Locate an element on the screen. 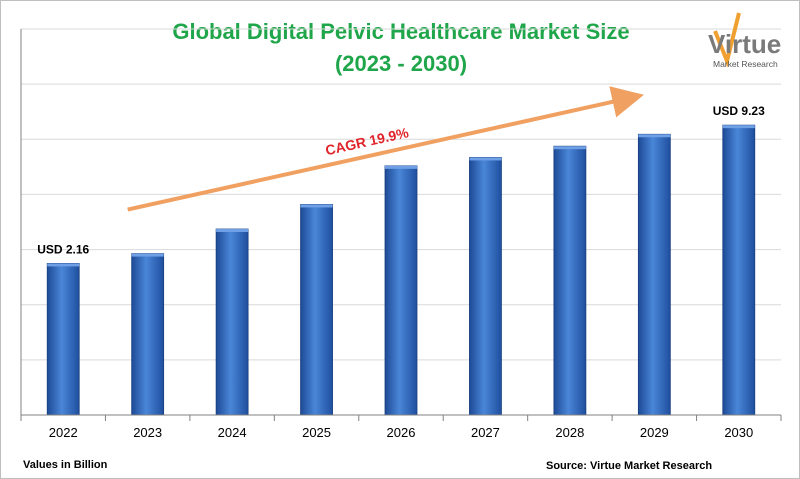 This screenshot has width=800, height=479. x-tick-label: 2023 is located at coordinates (147, 432).